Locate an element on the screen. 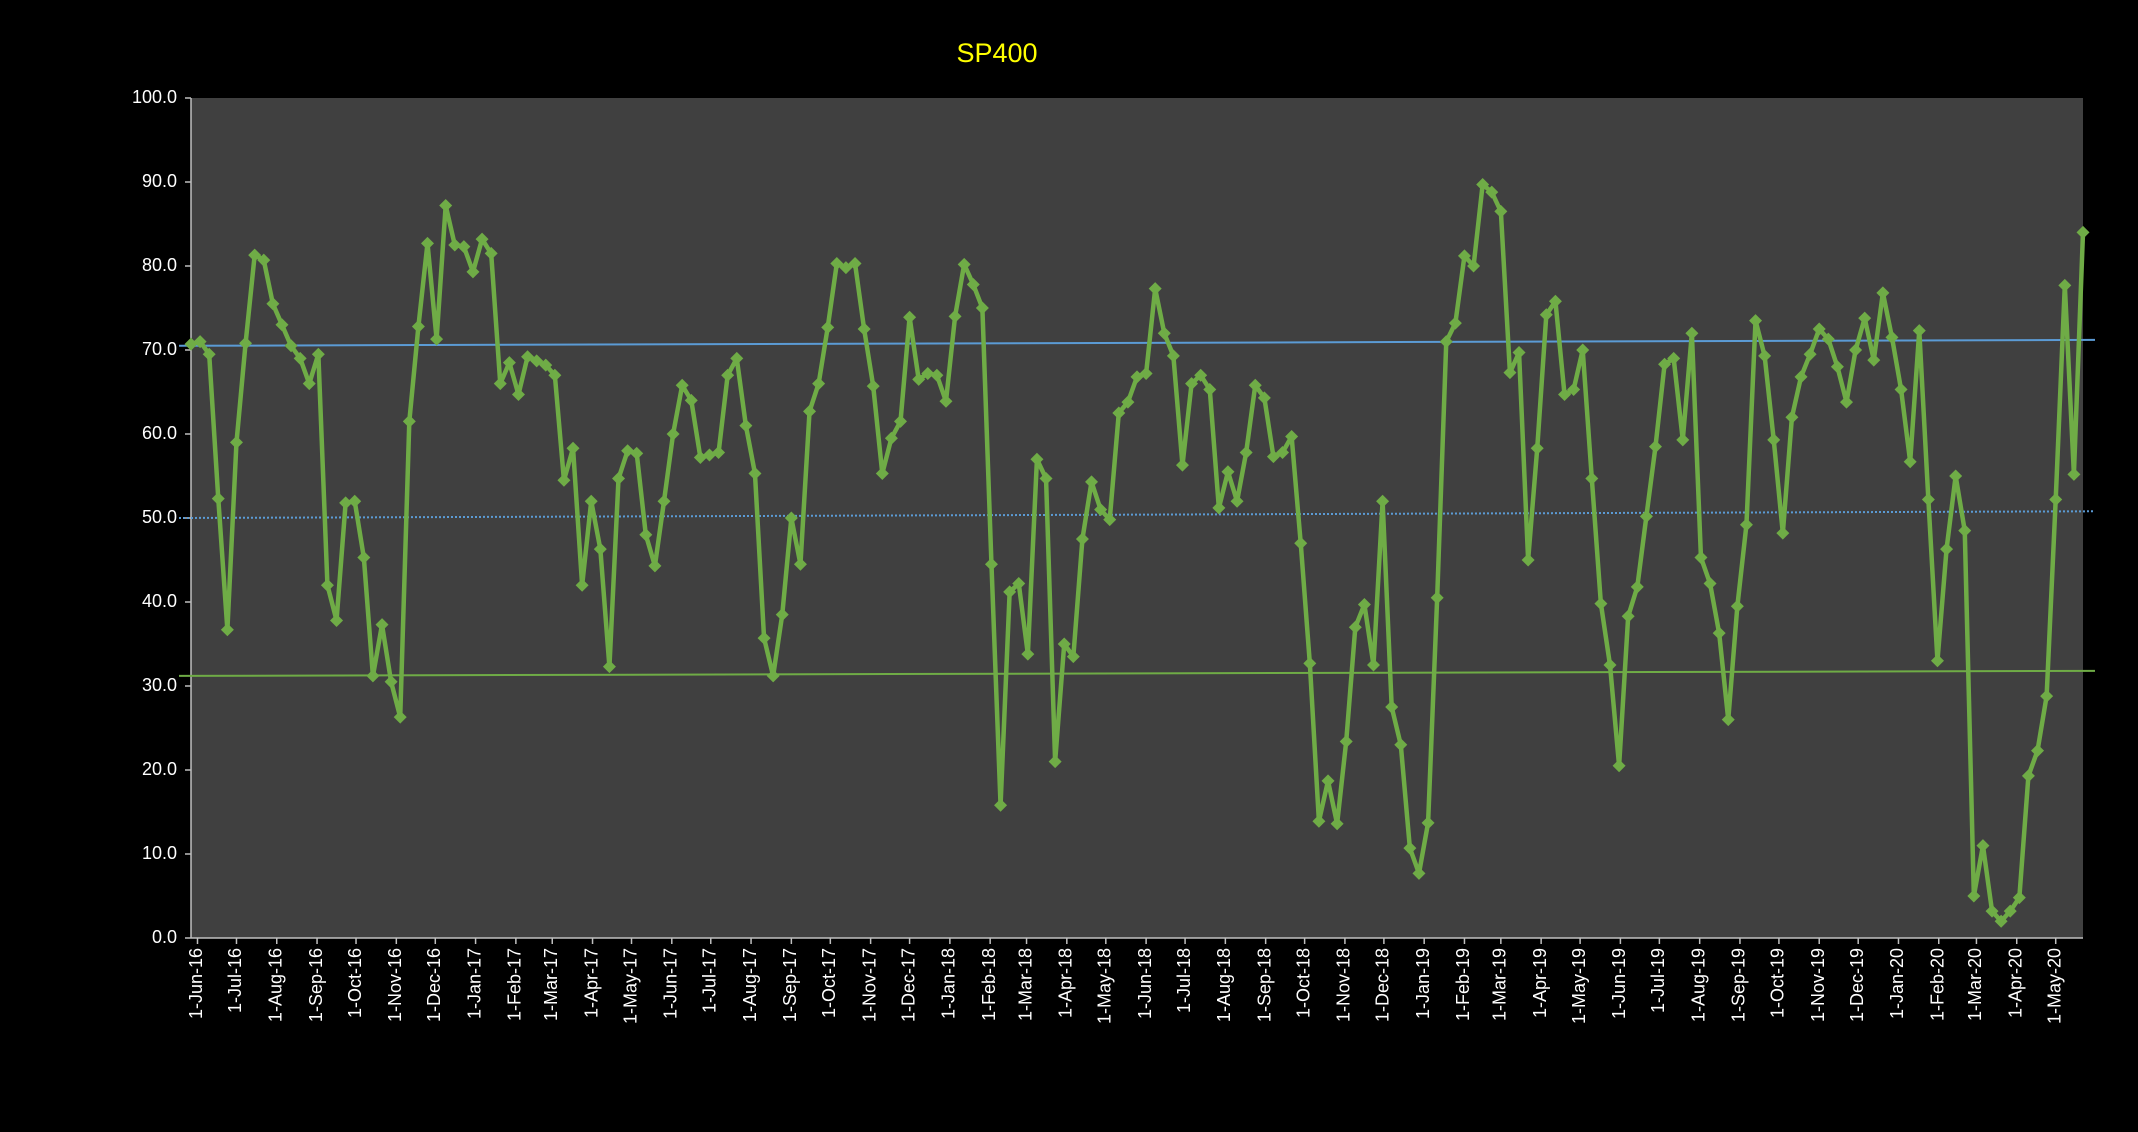 This screenshot has width=2138, height=1132. y-tick-label: 0.0 is located at coordinates (164, 937).